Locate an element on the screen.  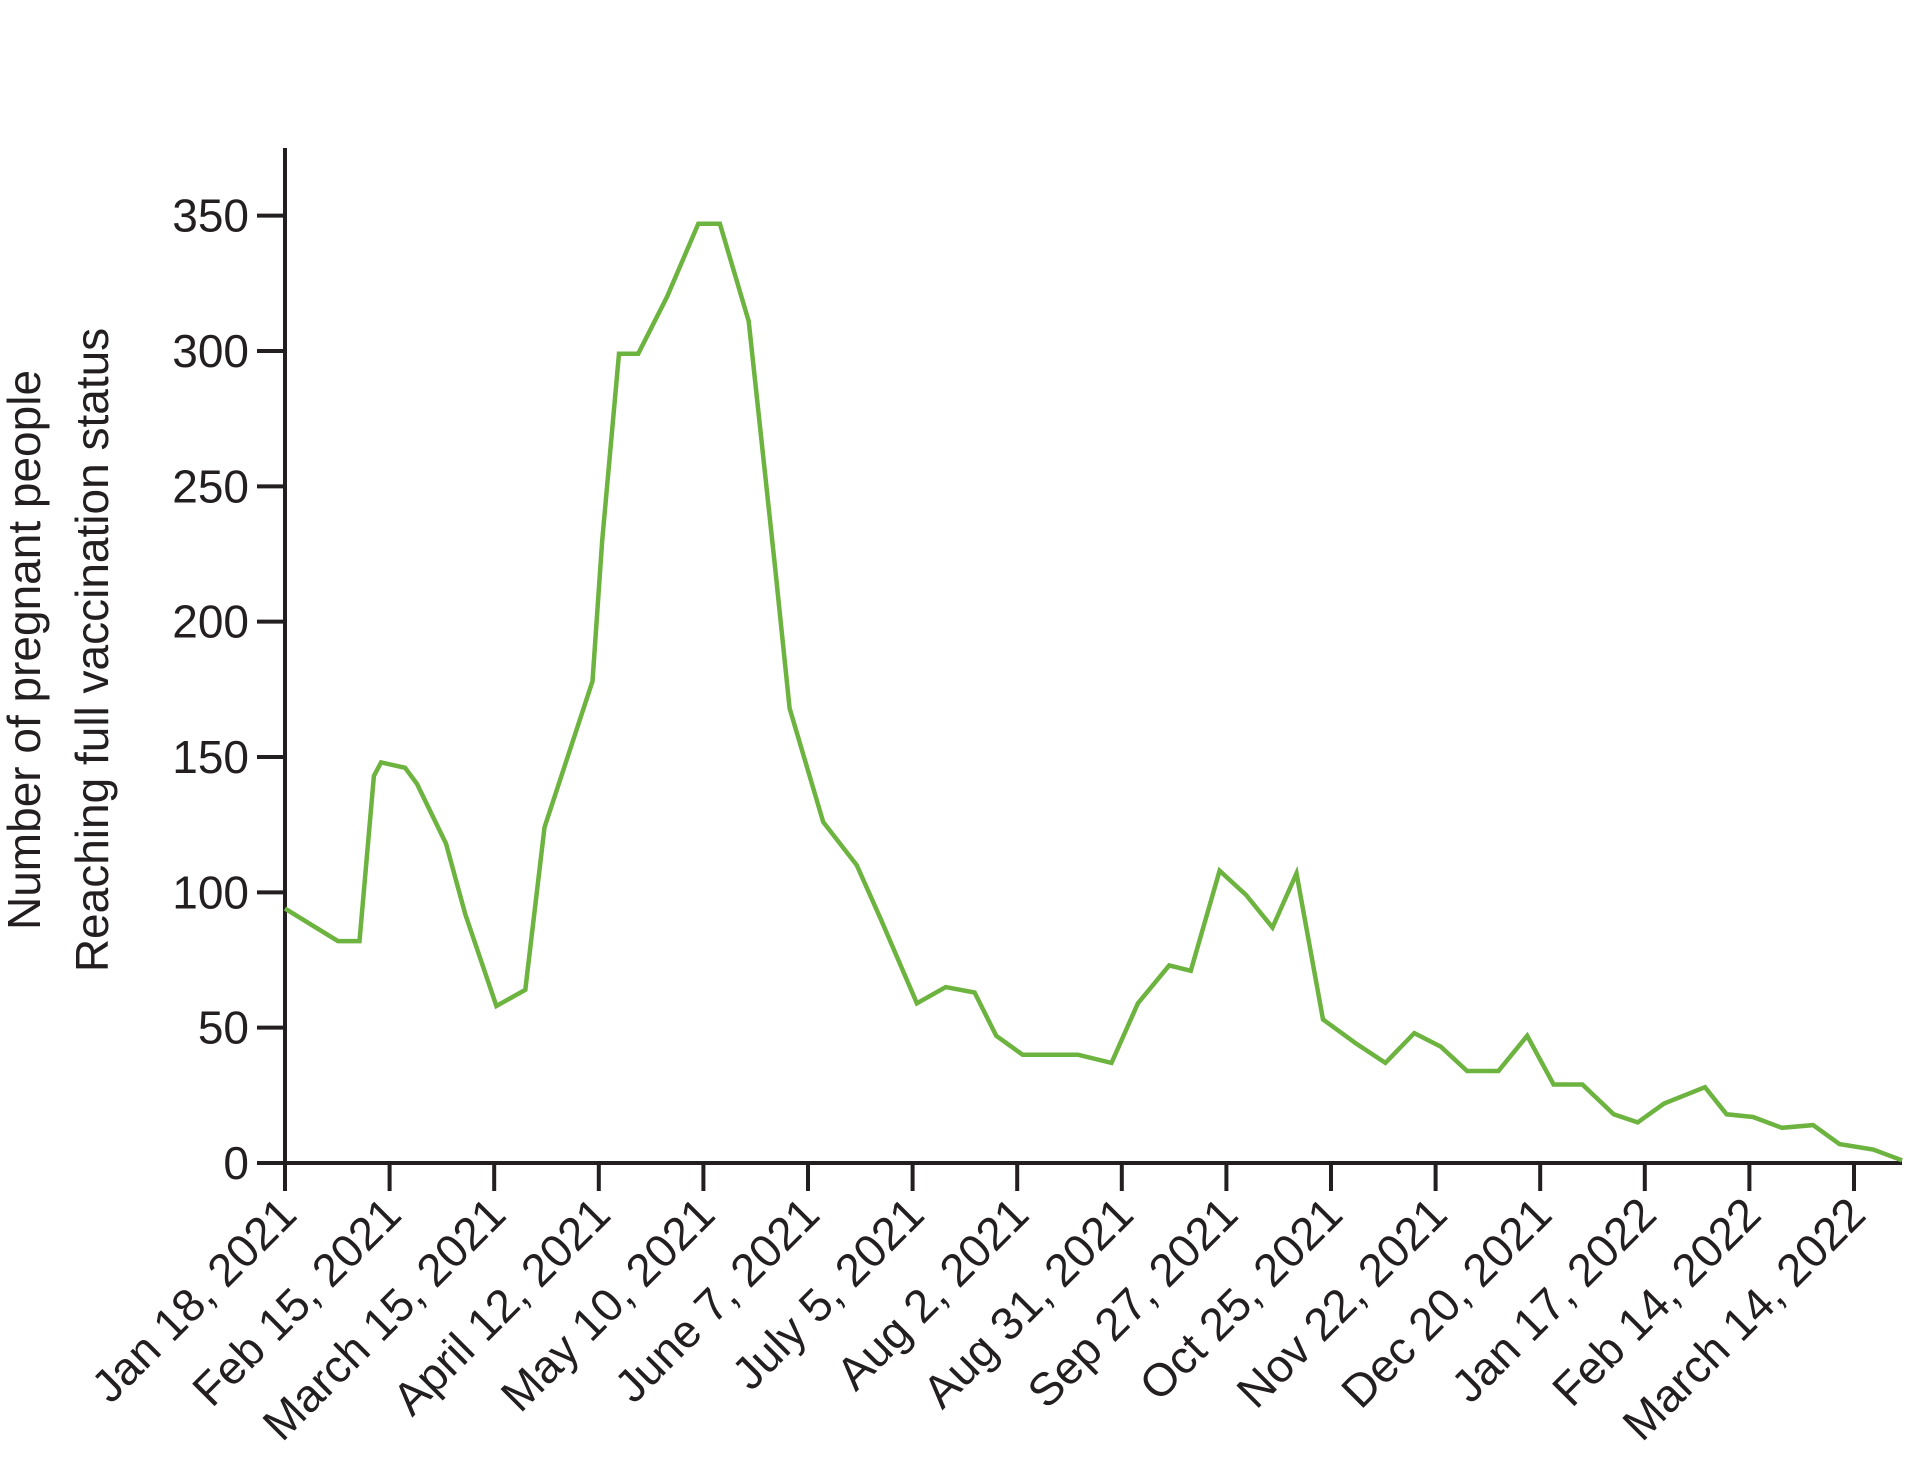
y-tick-label: 150 is located at coordinates (210, 757).